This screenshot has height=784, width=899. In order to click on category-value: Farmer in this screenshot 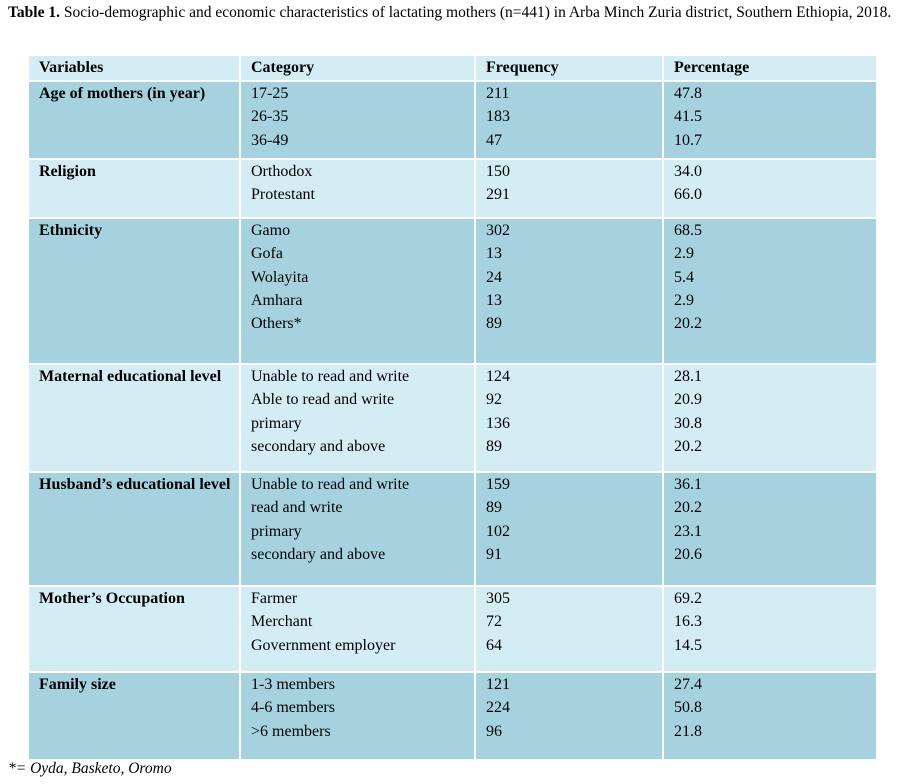, I will do `click(274, 598)`.